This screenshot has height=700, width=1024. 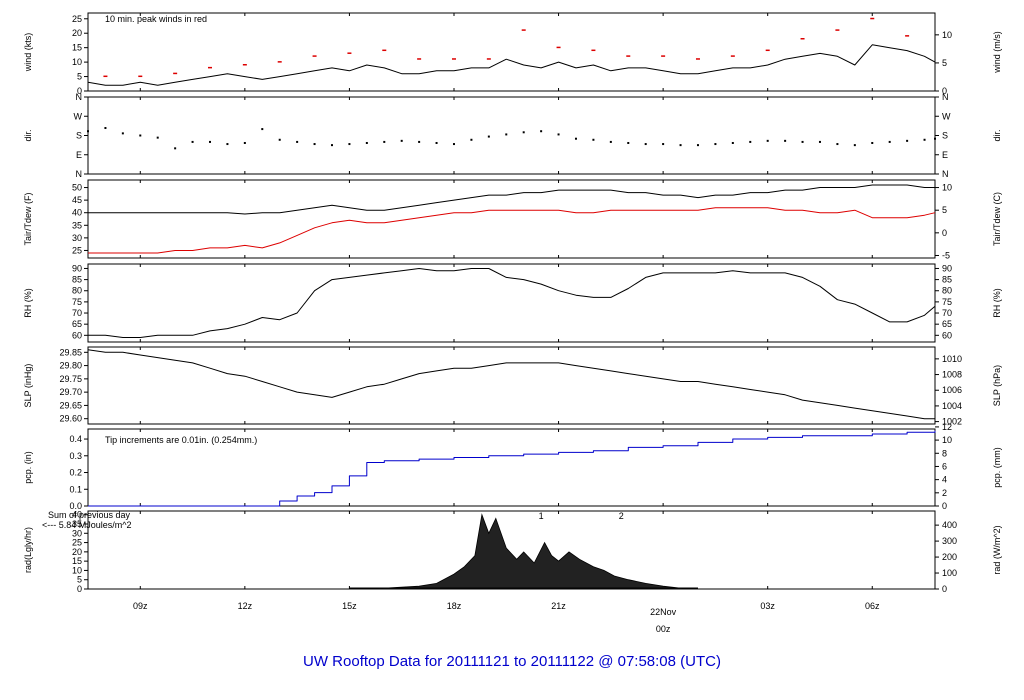 I want to click on y-axis-label: wind (kts), so click(x=28, y=53).